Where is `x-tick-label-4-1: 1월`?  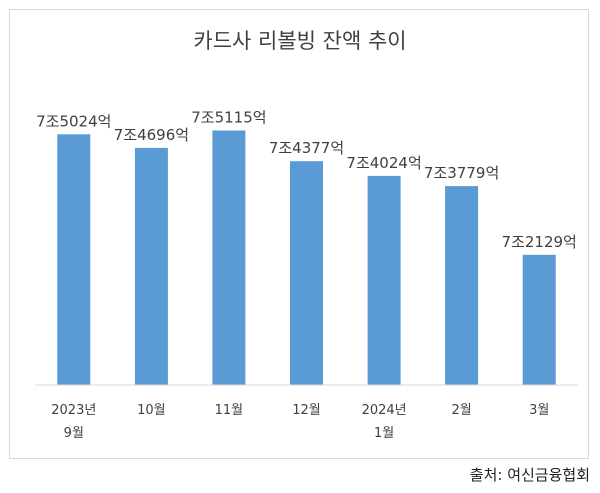 x-tick-label-4-1: 1월 is located at coordinates (384, 433).